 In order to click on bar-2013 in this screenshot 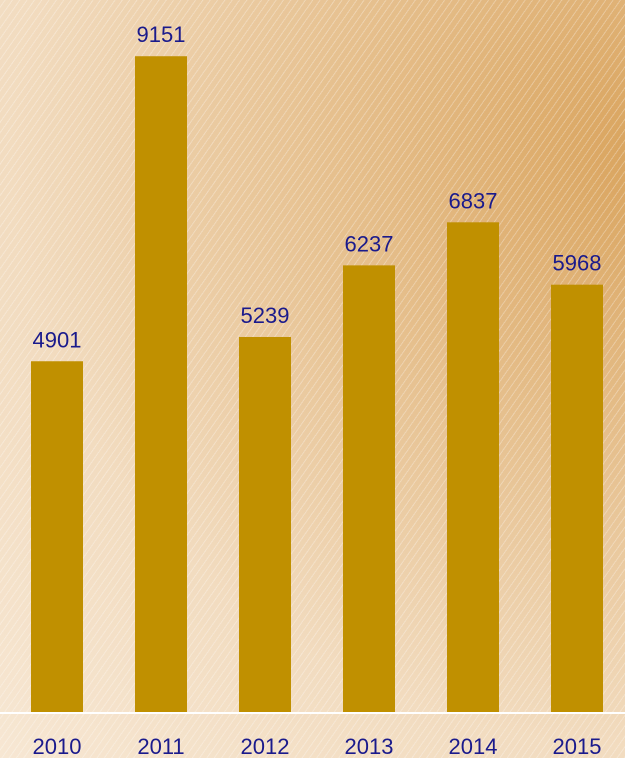, I will do `click(369, 489)`.